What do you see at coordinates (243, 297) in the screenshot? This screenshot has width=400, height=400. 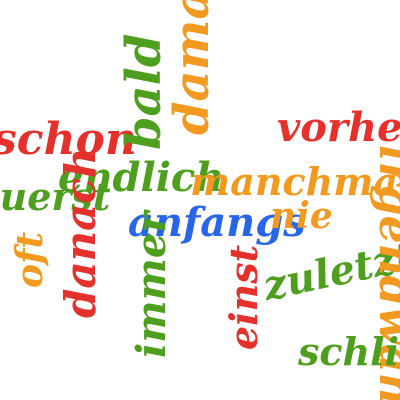 I see `word-einst: einst` at bounding box center [243, 297].